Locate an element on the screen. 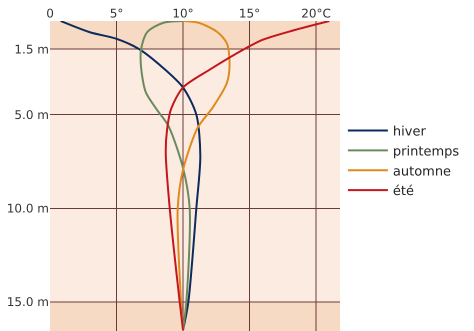 The width and height of the screenshot is (474, 331). y-tick-label: 15.0 m is located at coordinates (27, 302).